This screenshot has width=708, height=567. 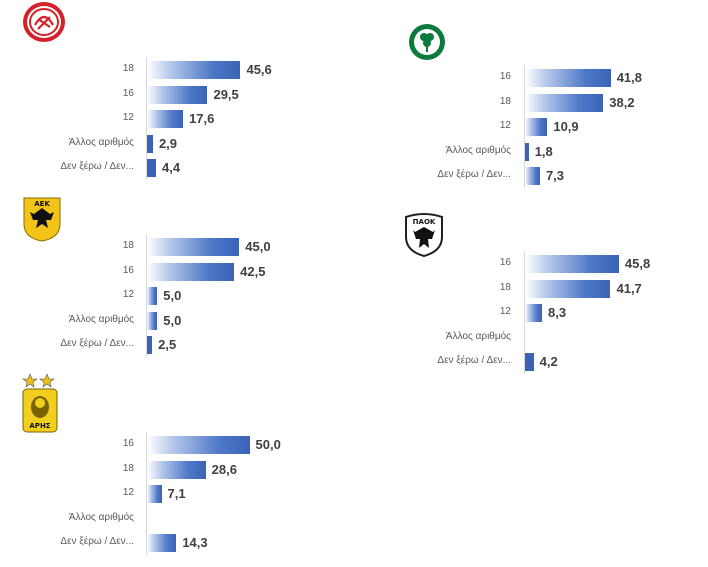 What do you see at coordinates (268, 444) in the screenshot?
I see `bar-value-label: 50,0` at bounding box center [268, 444].